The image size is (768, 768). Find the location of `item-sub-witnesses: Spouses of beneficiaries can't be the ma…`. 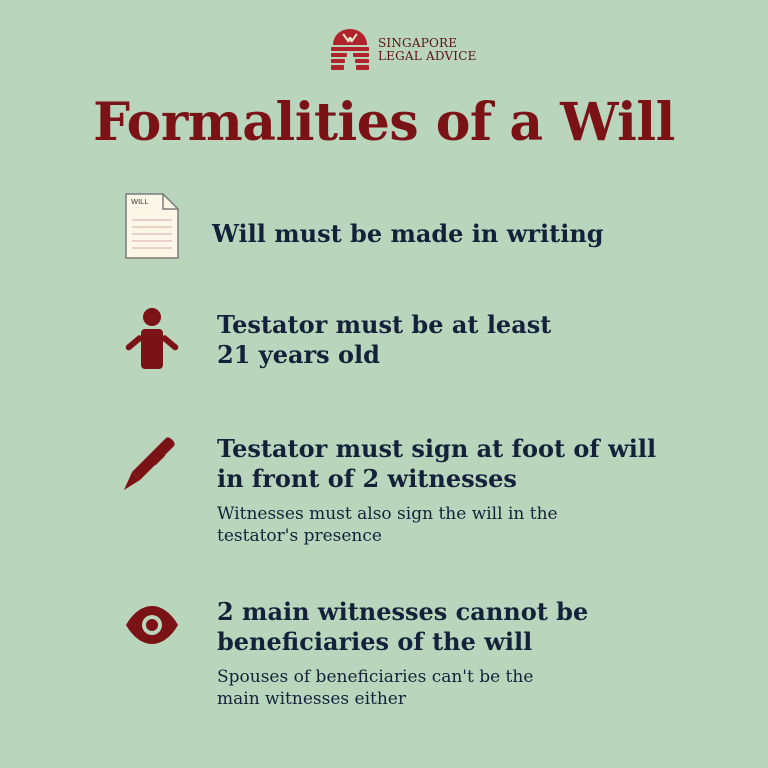

item-sub-witnesses: Spouses of beneficiaries can't be the ma… is located at coordinates (375, 688).